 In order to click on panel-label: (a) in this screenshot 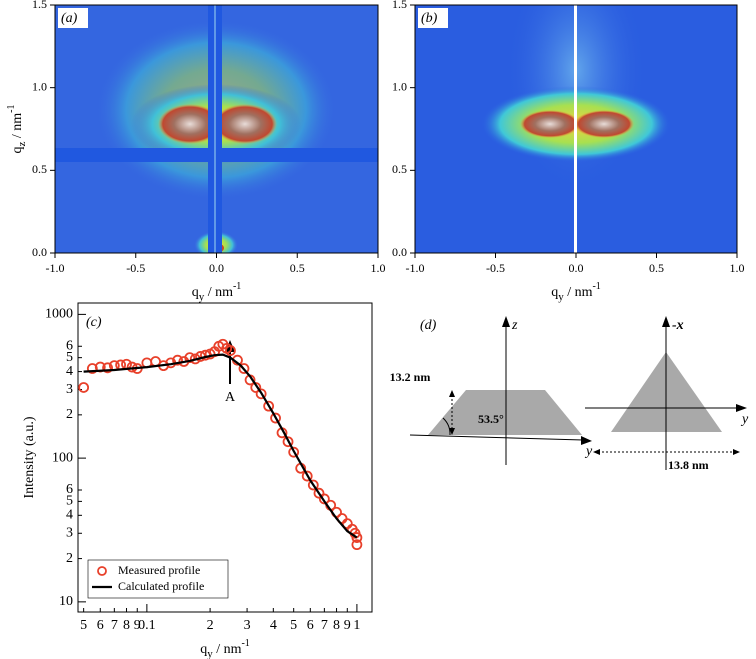, I will do `click(69, 18)`.